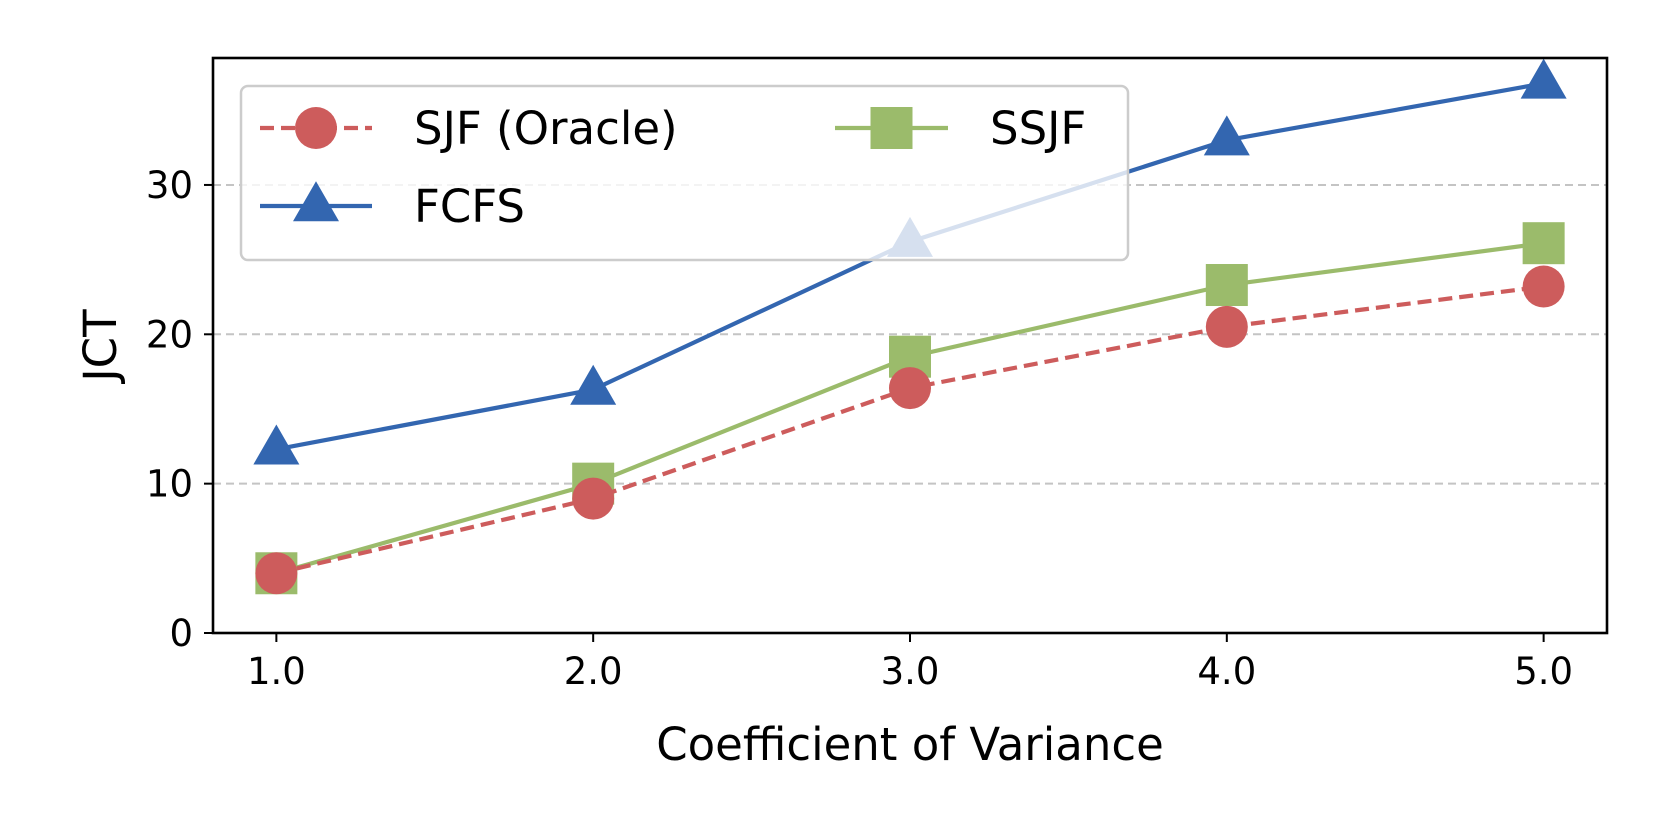  What do you see at coordinates (960, 128) in the screenshot?
I see `legend-entry-ssjf: SSJF` at bounding box center [960, 128].